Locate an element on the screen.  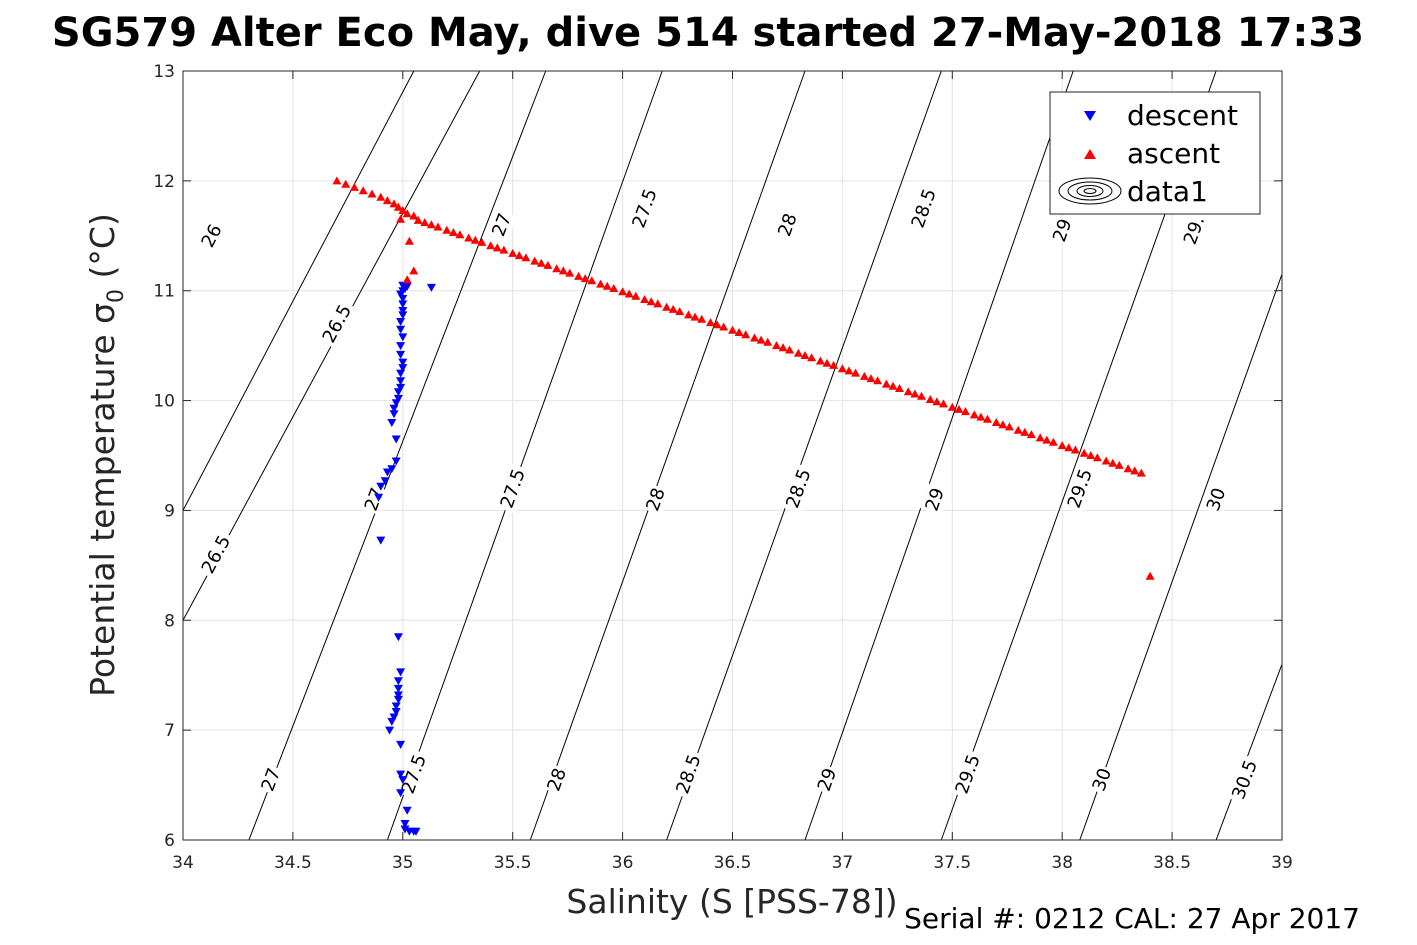
contour-label-group: 27.5 is located at coordinates (644, 208).